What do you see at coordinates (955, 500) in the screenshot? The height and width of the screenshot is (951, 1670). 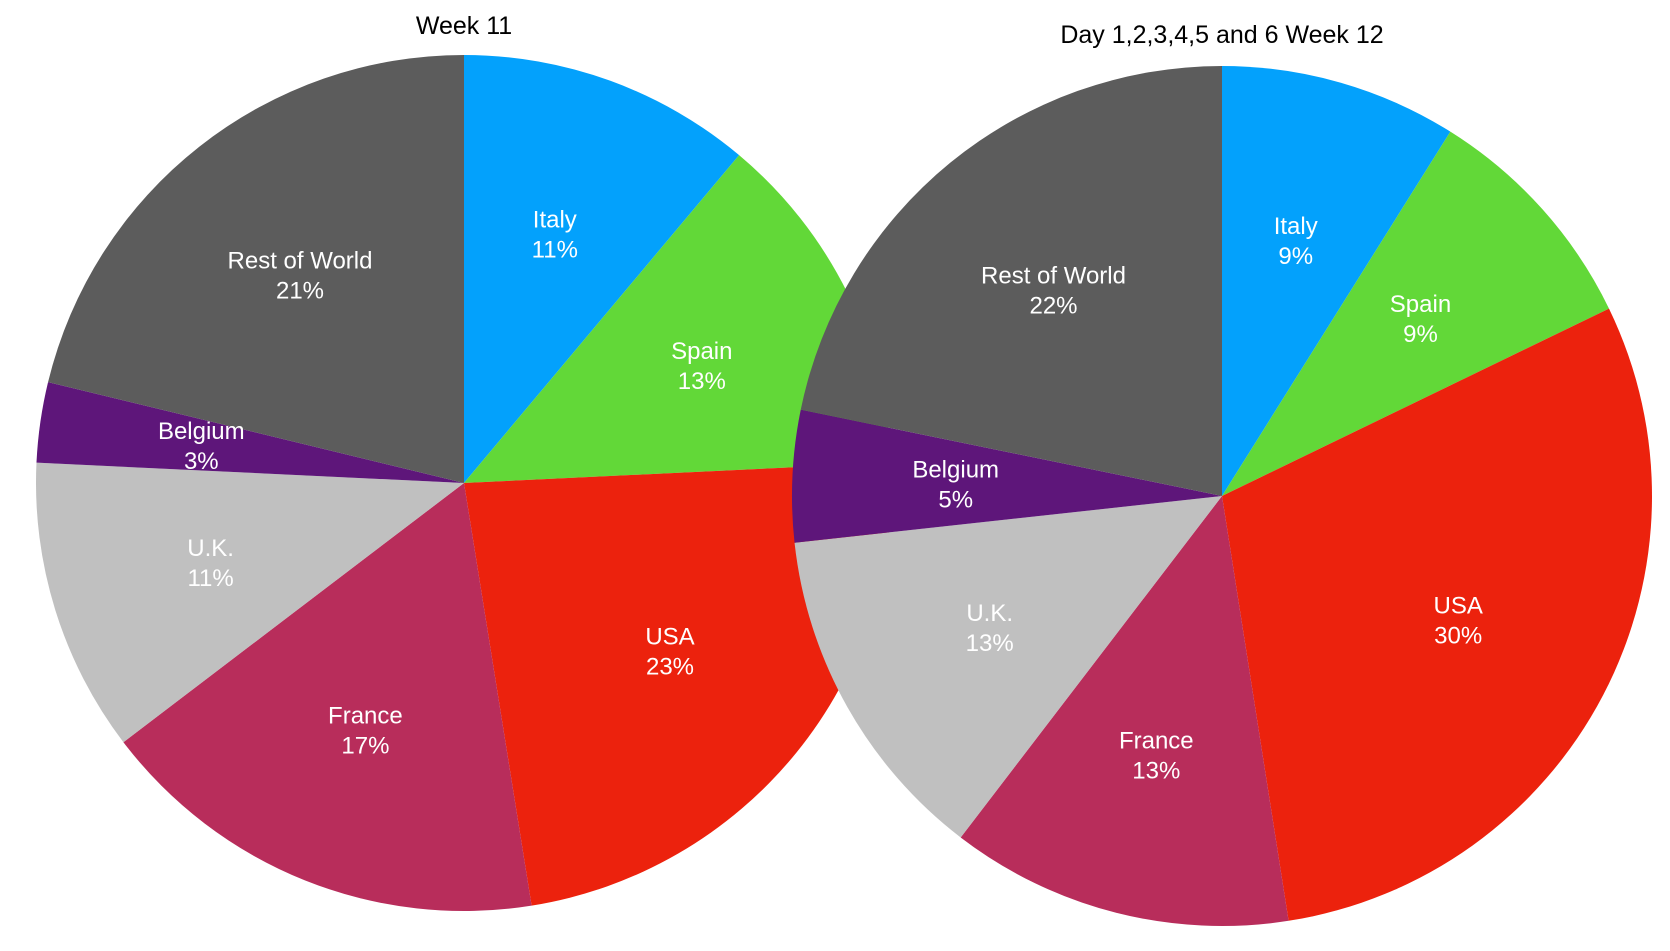 I see `slice-value-belgium: 5%` at bounding box center [955, 500].